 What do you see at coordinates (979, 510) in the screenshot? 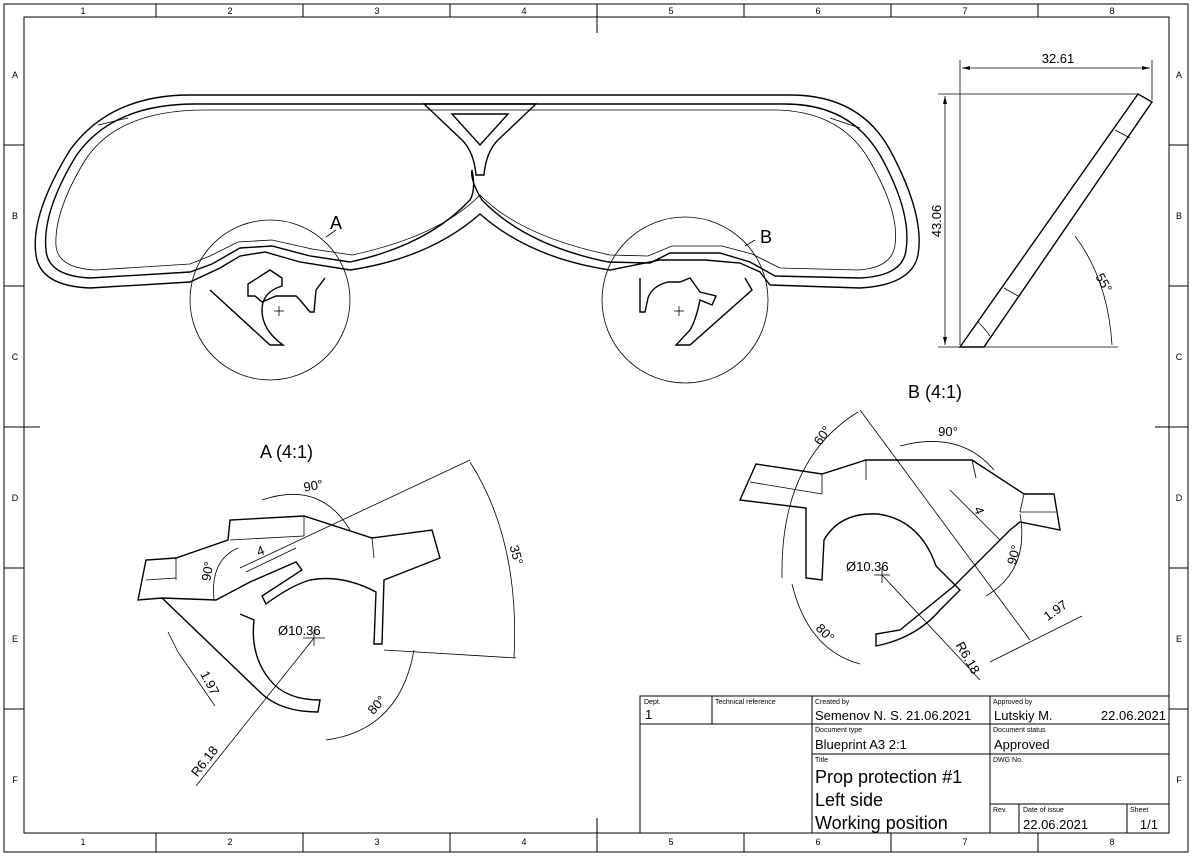
I see `dim-b-width: 4` at bounding box center [979, 510].